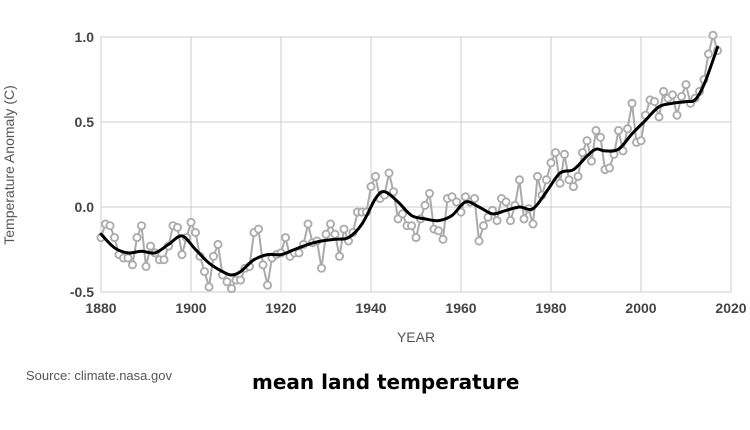  What do you see at coordinates (416, 337) in the screenshot?
I see `x-axis-title: YEAR` at bounding box center [416, 337].